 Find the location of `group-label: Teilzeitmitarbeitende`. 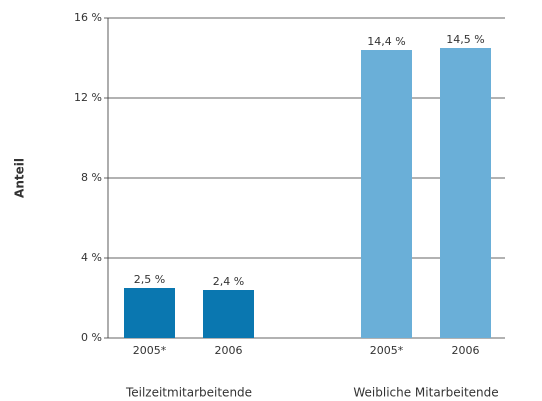

group-label: Teilzeitmitarbeitende is located at coordinates (188, 393).